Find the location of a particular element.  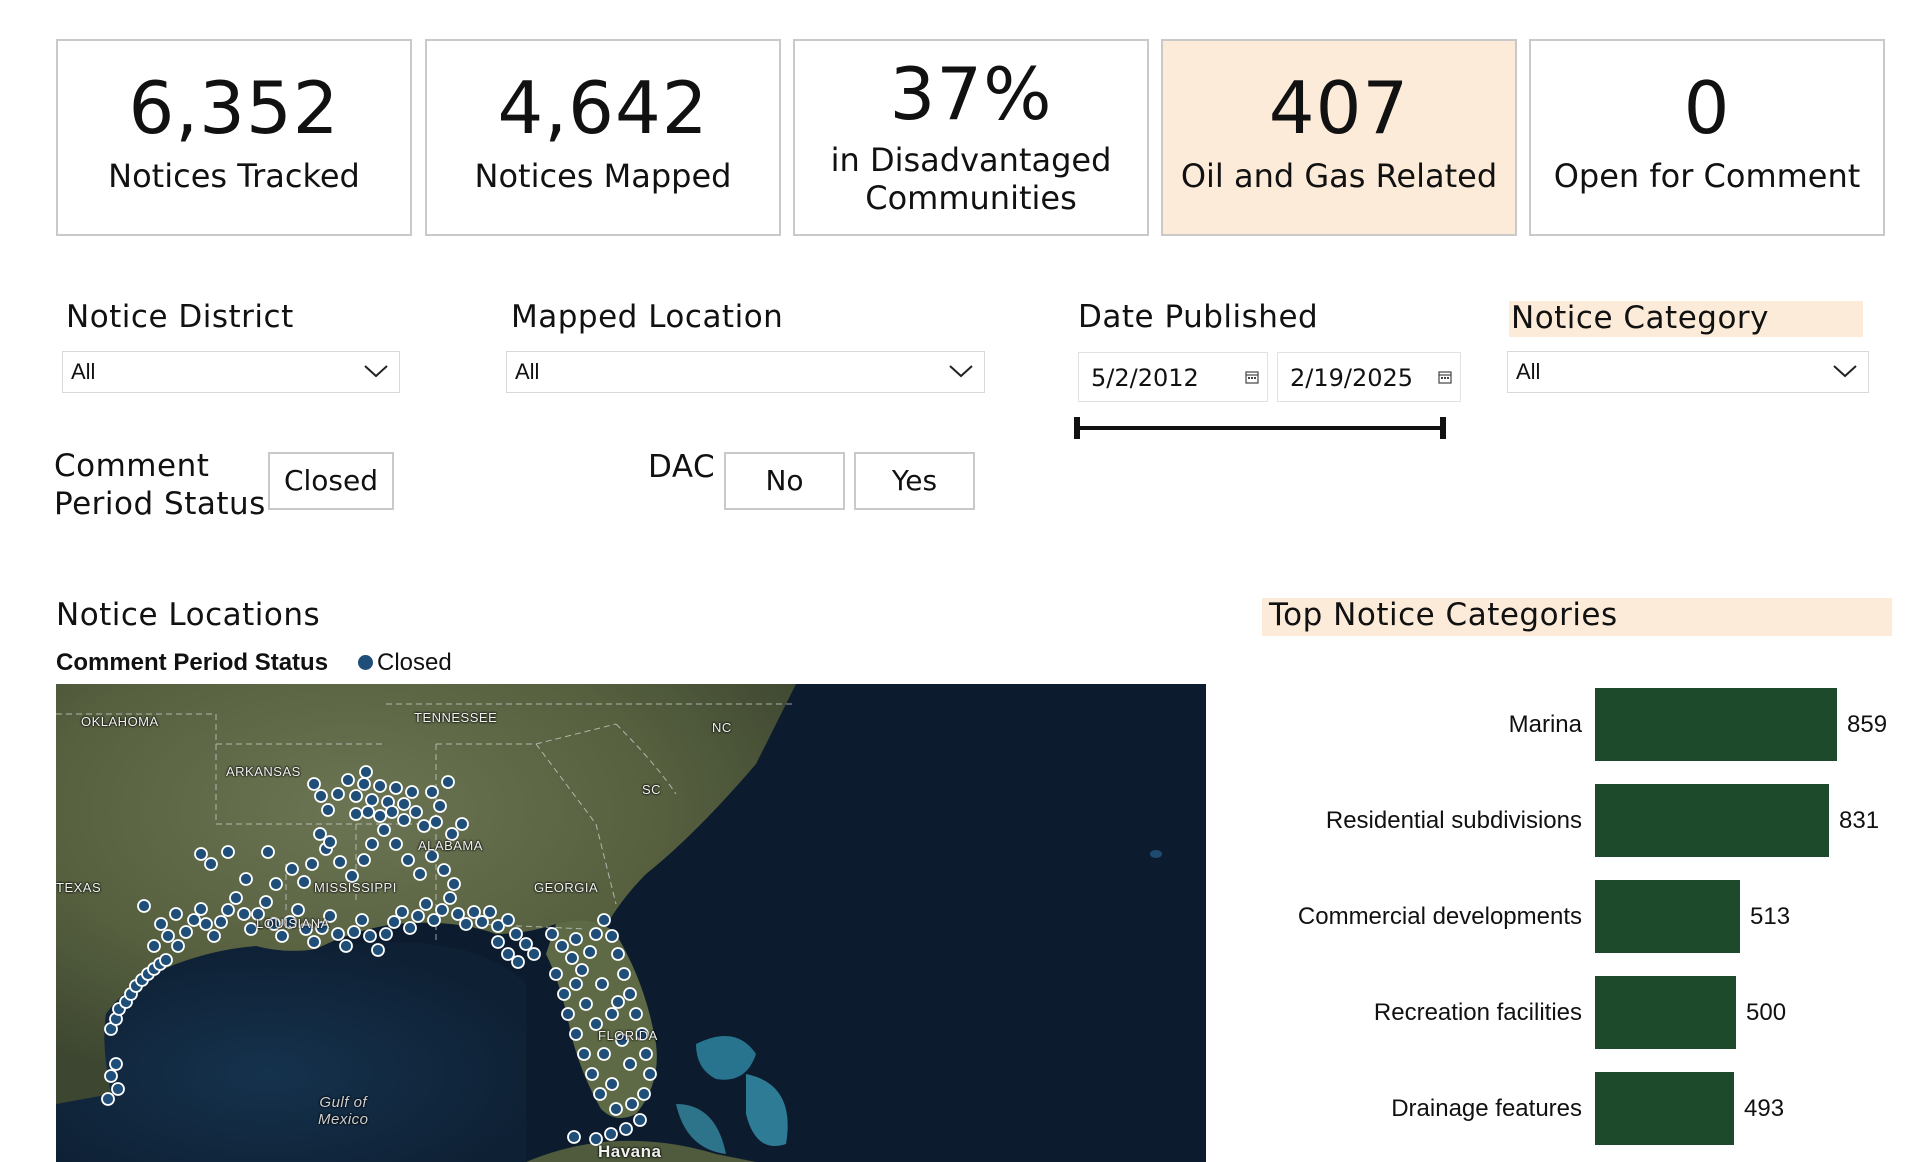

dac-title: DAC is located at coordinates (682, 467).